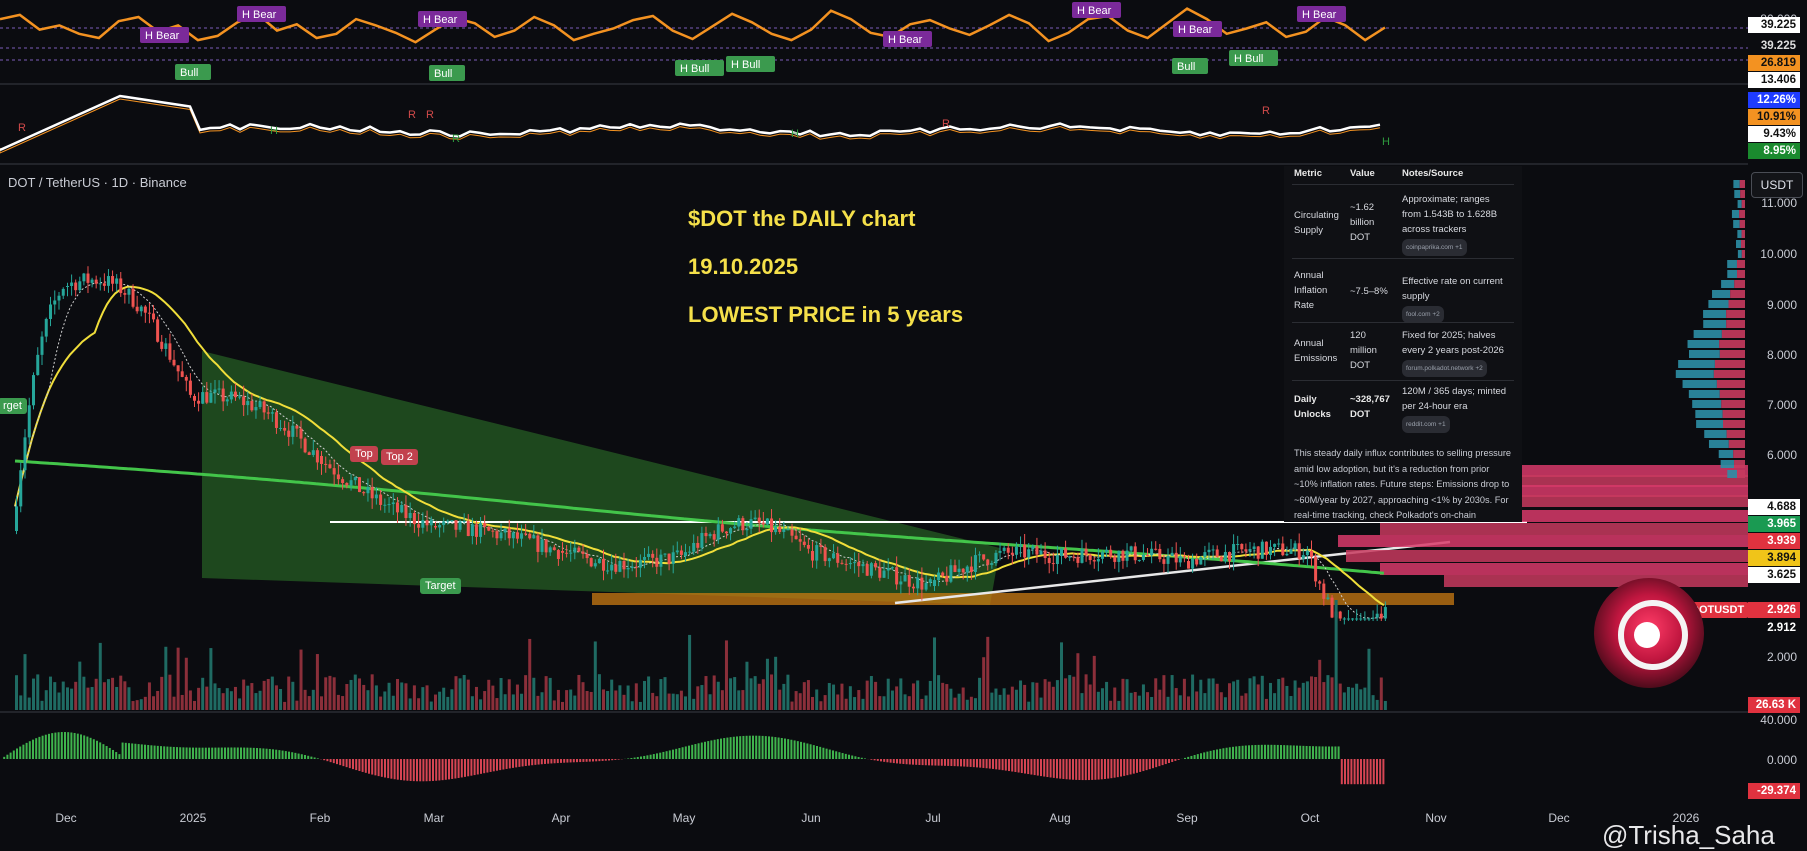 This screenshot has width=1807, height=851. Describe the element at coordinates (1094, 11) in the screenshot. I see `divergence-label-text: H Bear` at that location.